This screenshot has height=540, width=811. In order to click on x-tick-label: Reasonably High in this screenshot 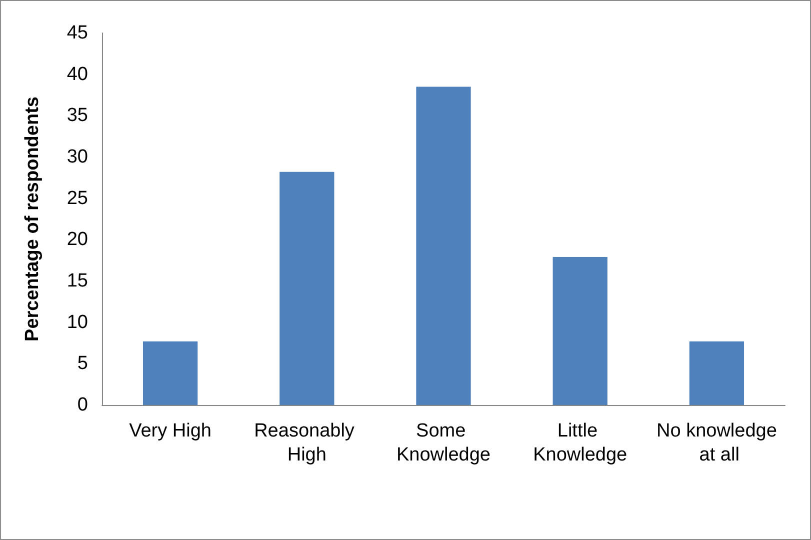, I will do `click(307, 443)`.